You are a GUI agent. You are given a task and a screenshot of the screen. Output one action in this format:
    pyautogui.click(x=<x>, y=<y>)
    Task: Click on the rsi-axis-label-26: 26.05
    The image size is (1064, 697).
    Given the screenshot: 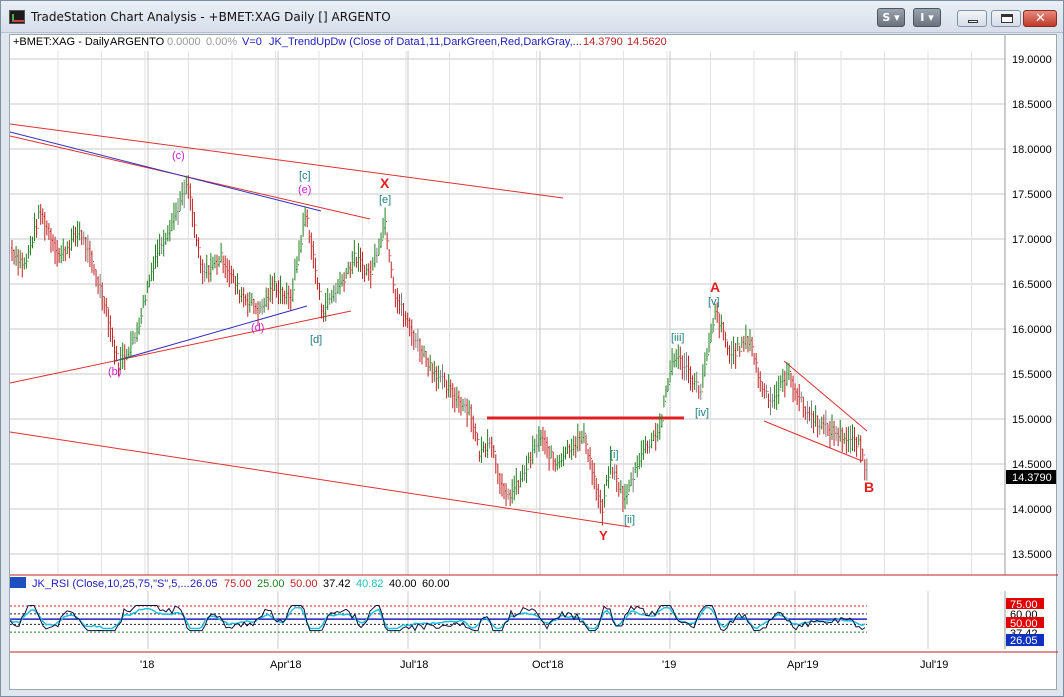 What is the action you would take?
    pyautogui.click(x=1024, y=641)
    